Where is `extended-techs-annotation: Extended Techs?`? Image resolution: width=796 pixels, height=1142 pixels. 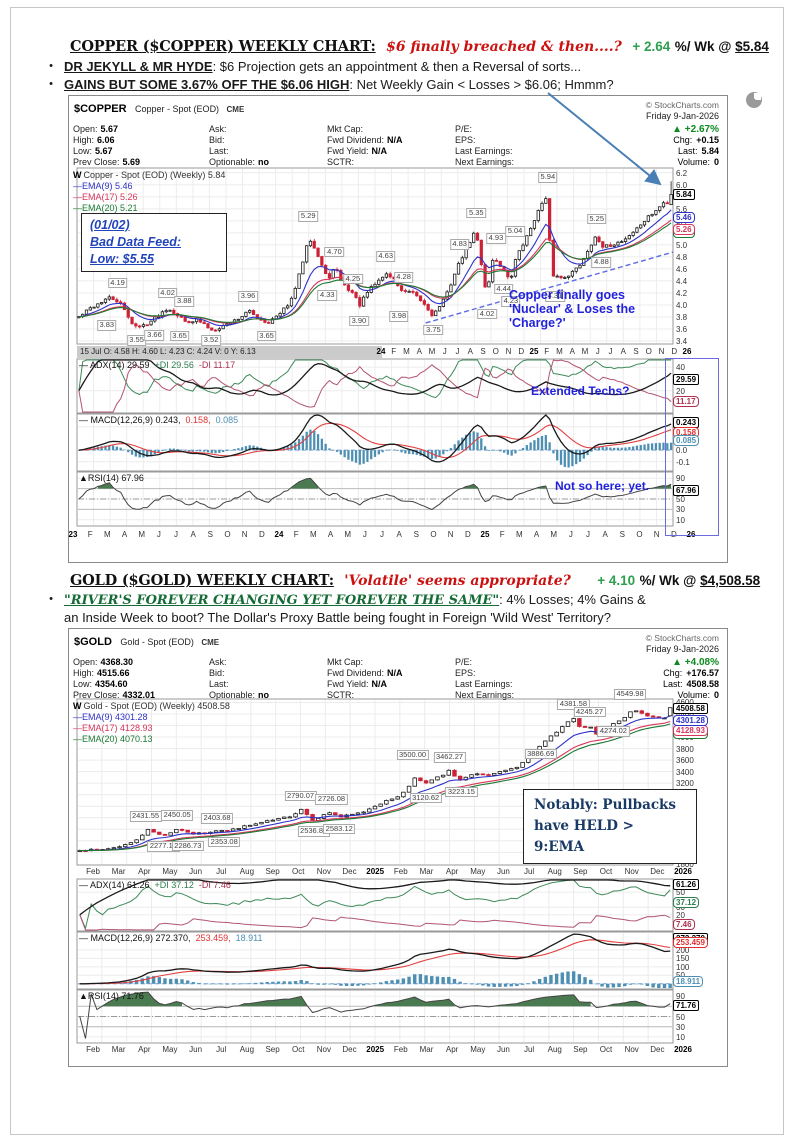
extended-techs-annotation: Extended Techs? is located at coordinates (580, 391).